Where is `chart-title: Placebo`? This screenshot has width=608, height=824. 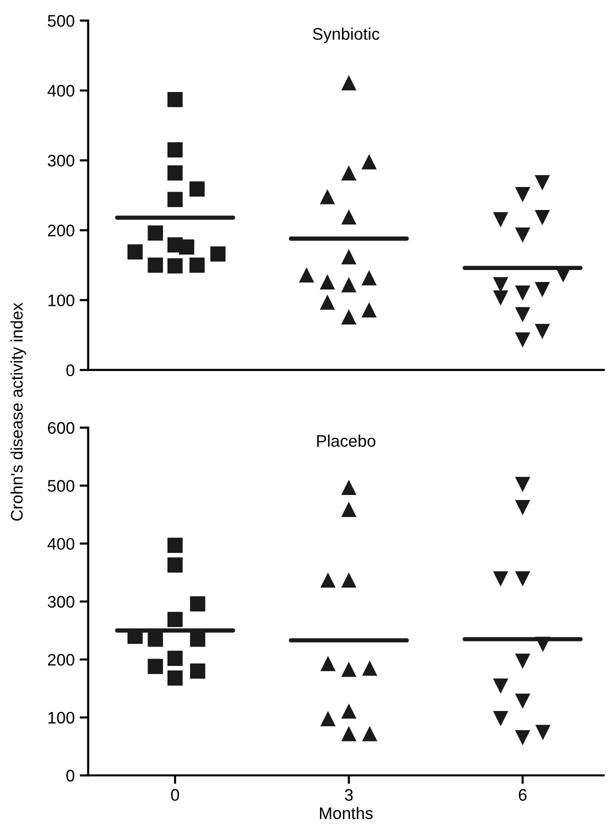 chart-title: Placebo is located at coordinates (346, 440).